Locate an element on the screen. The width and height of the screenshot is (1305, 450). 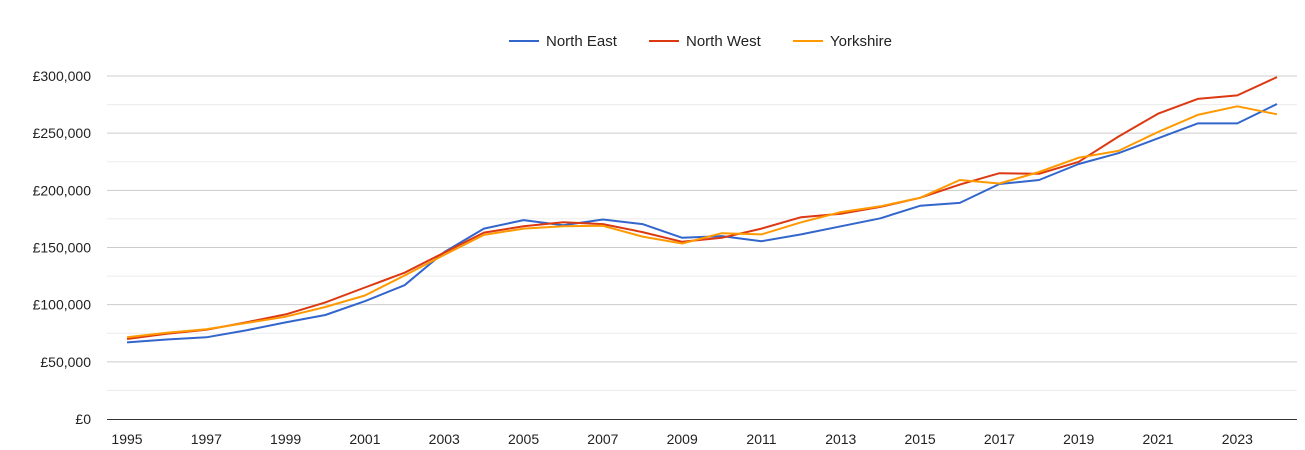
x-tick-label: 2007 is located at coordinates (602, 439).